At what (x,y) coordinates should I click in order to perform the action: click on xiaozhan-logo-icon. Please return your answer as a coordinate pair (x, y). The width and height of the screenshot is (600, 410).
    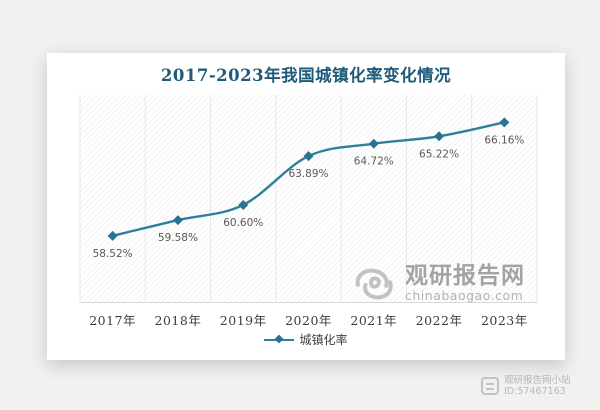
    Looking at the image, I should click on (490, 386).